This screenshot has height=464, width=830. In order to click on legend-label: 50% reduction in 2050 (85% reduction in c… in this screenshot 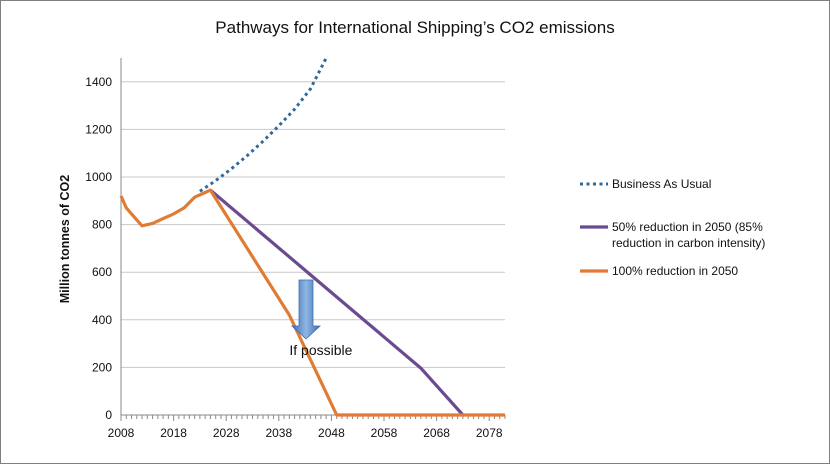, I will do `click(688, 235)`.